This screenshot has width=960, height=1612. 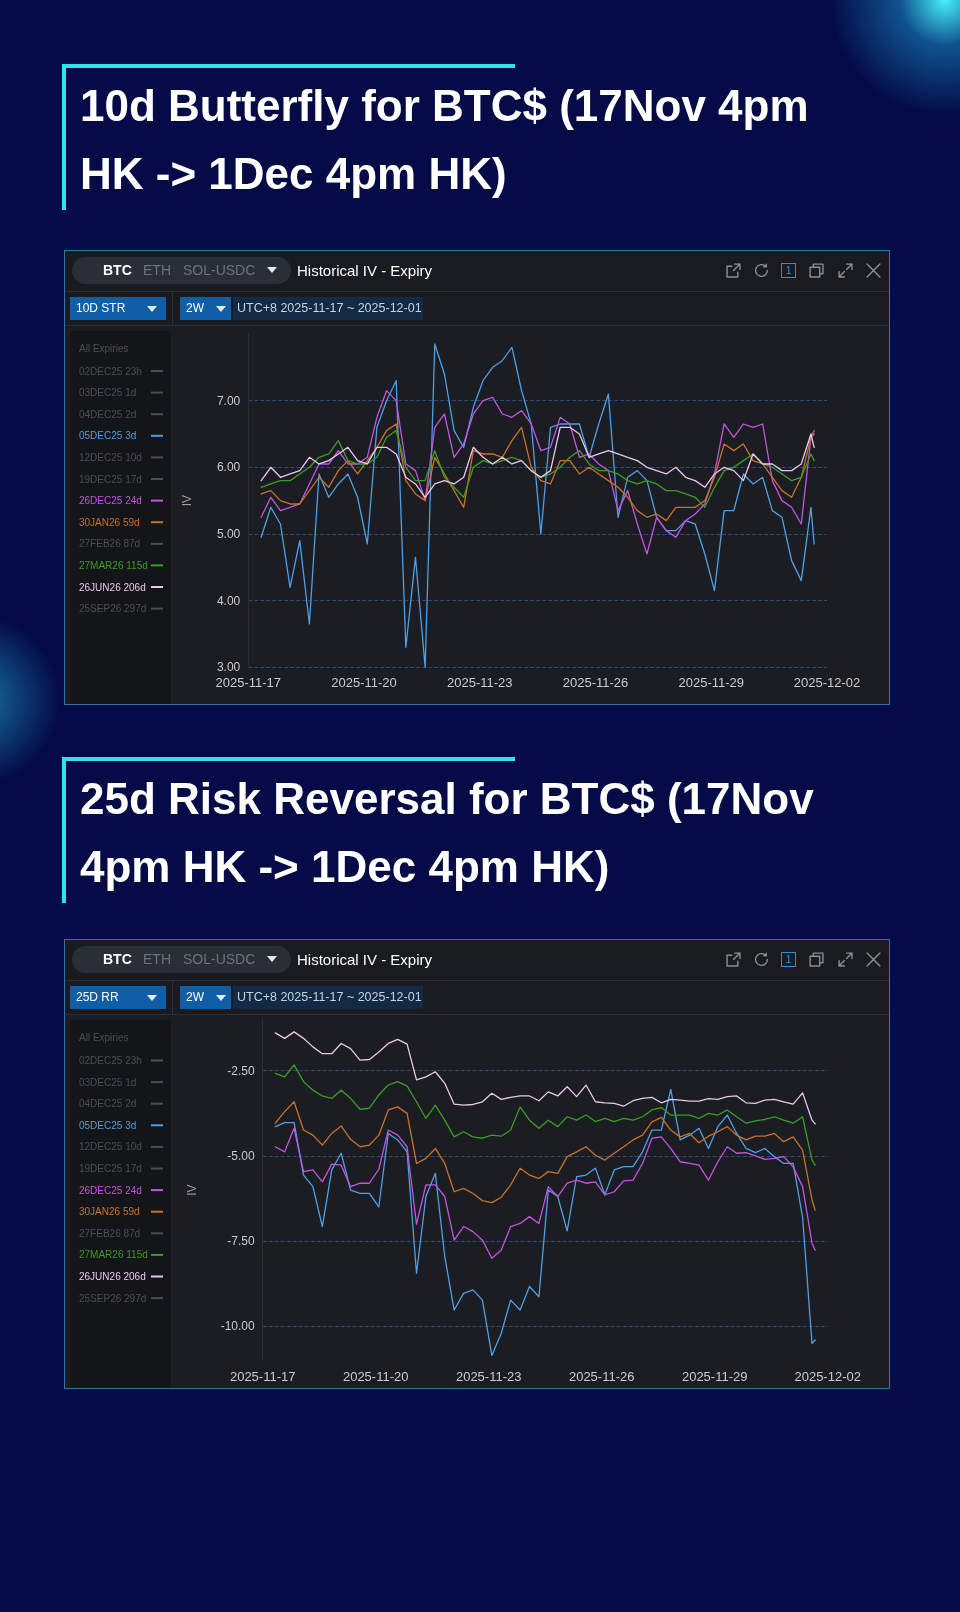 What do you see at coordinates (118, 997) in the screenshot?
I see `metric-dropdown: 25D RR` at bounding box center [118, 997].